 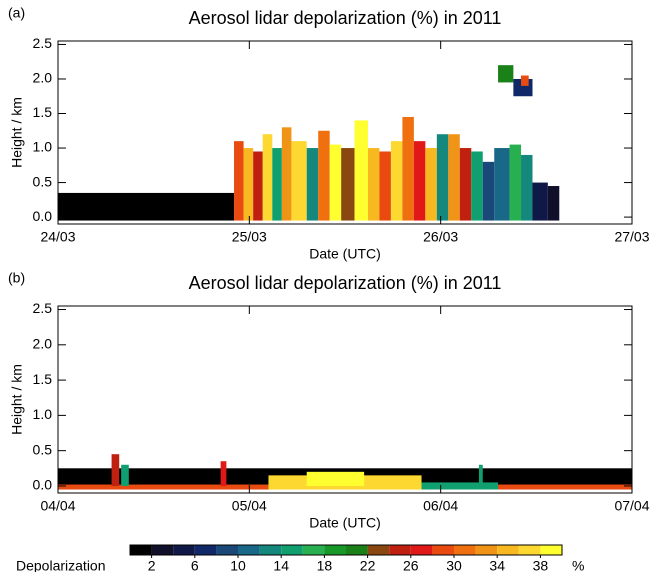 What do you see at coordinates (238, 565) in the screenshot?
I see `colorbar-tick-label: 10` at bounding box center [238, 565].